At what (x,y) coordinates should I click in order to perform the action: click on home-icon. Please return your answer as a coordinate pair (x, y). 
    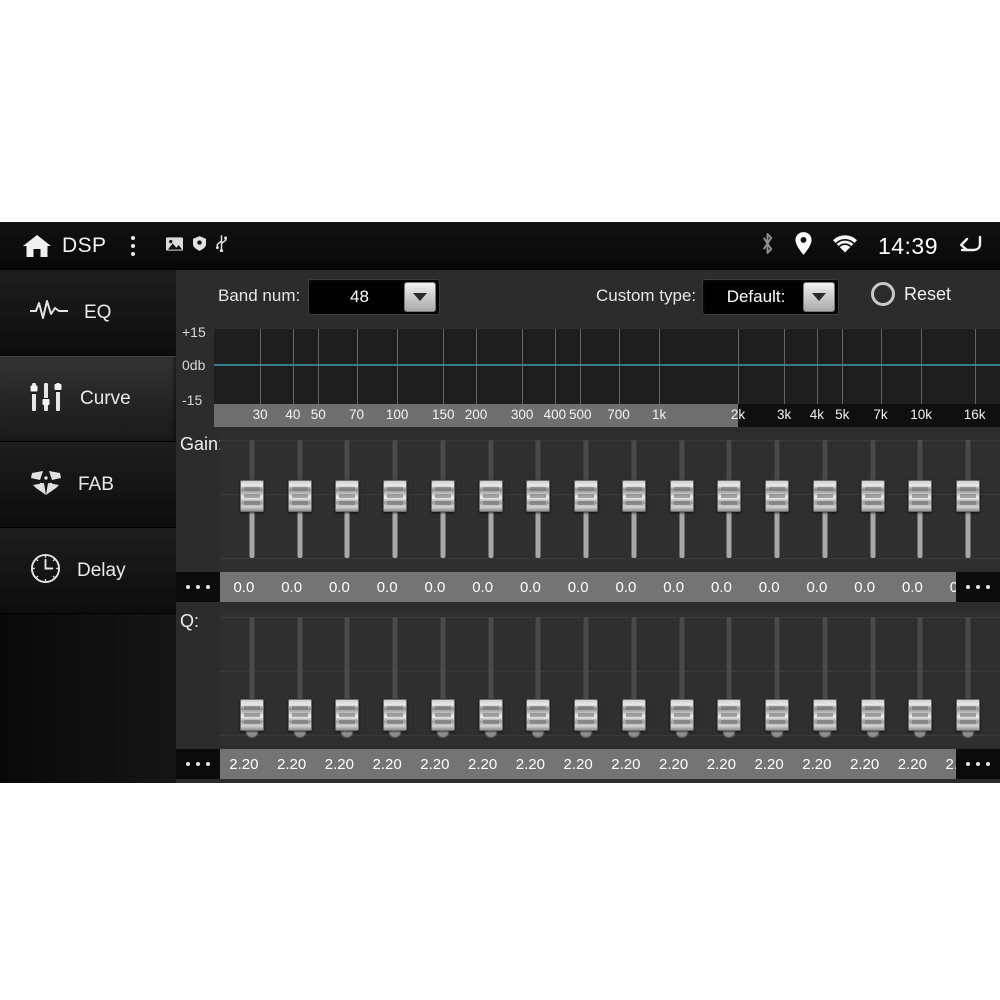
    Looking at the image, I should click on (37, 246).